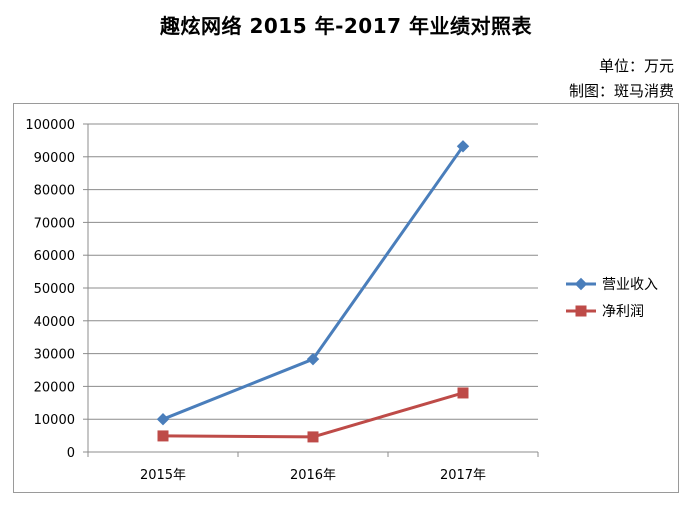 This screenshot has height=506, width=692. I want to click on maker-note: 制图：斑马消费, so click(621, 91).